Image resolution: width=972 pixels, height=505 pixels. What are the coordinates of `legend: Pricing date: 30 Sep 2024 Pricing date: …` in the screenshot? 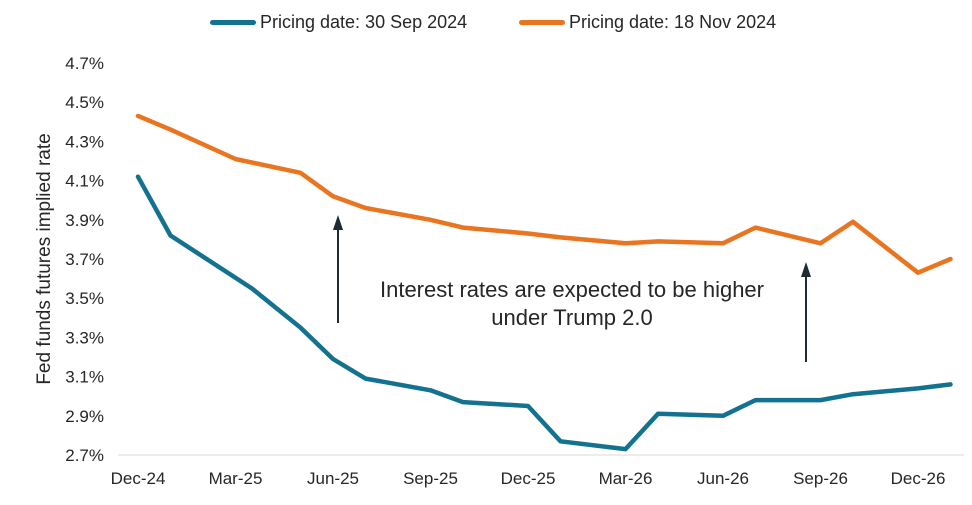 It's located at (486, 22).